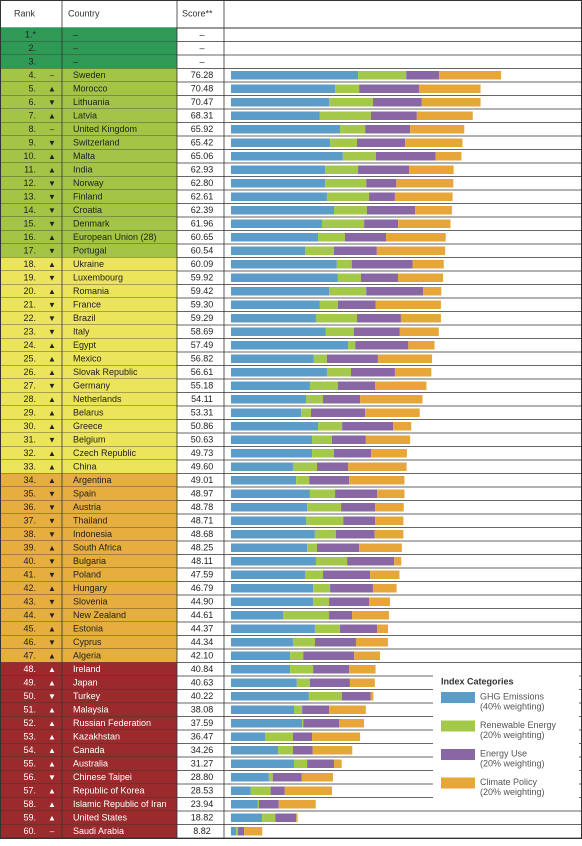  I want to click on country: Malta, so click(84, 156).